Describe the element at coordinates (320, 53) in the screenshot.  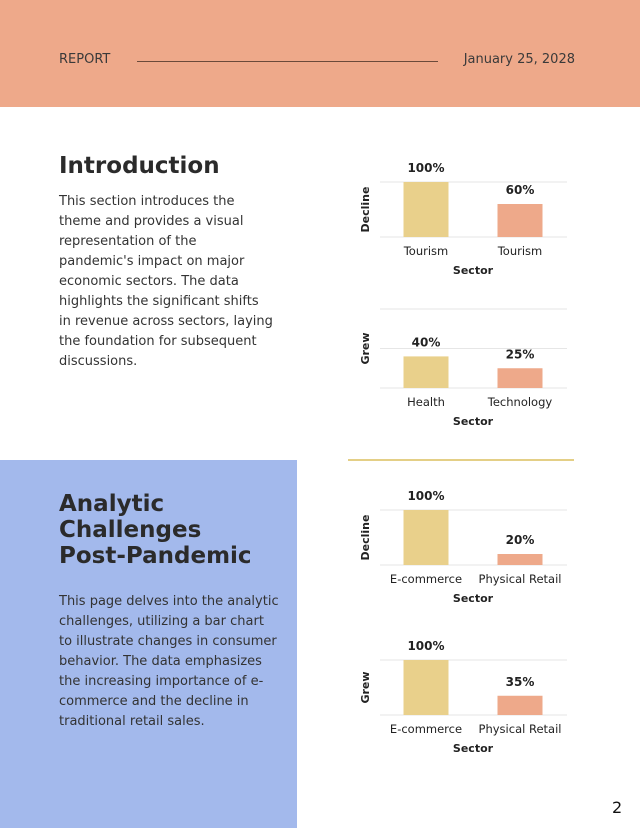
I see `header-band` at that location.